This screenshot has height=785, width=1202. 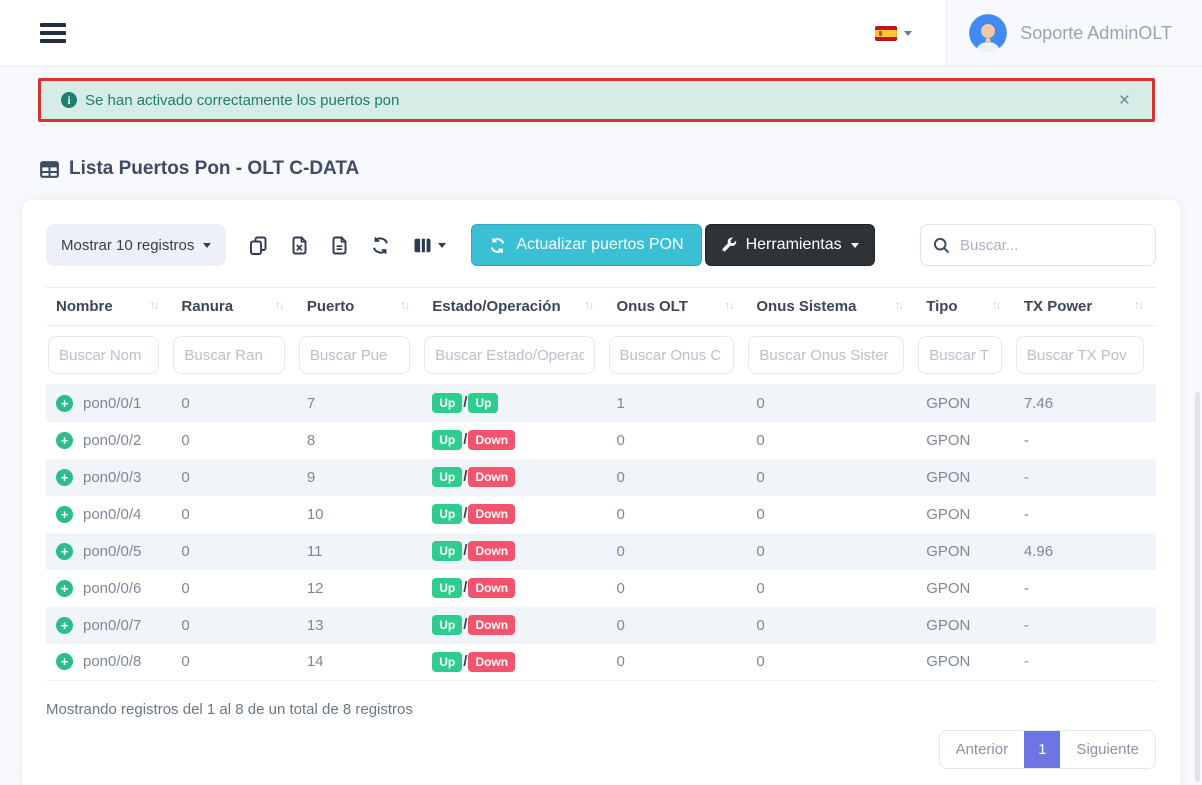 What do you see at coordinates (601, 514) in the screenshot?
I see `table-row: + pon0/0/4 0 10 Up / Down 0 0 GPON -` at bounding box center [601, 514].